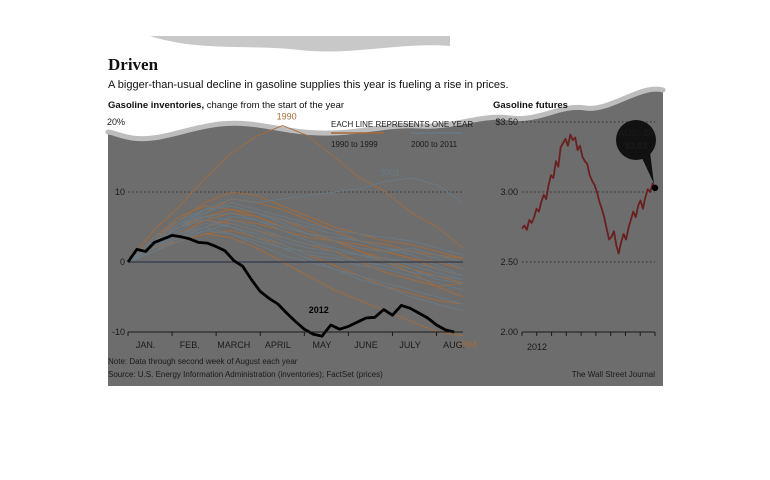 This screenshot has height=480, width=770. What do you see at coordinates (287, 117) in the screenshot?
I see `series-year-label: 1990` at bounding box center [287, 117].